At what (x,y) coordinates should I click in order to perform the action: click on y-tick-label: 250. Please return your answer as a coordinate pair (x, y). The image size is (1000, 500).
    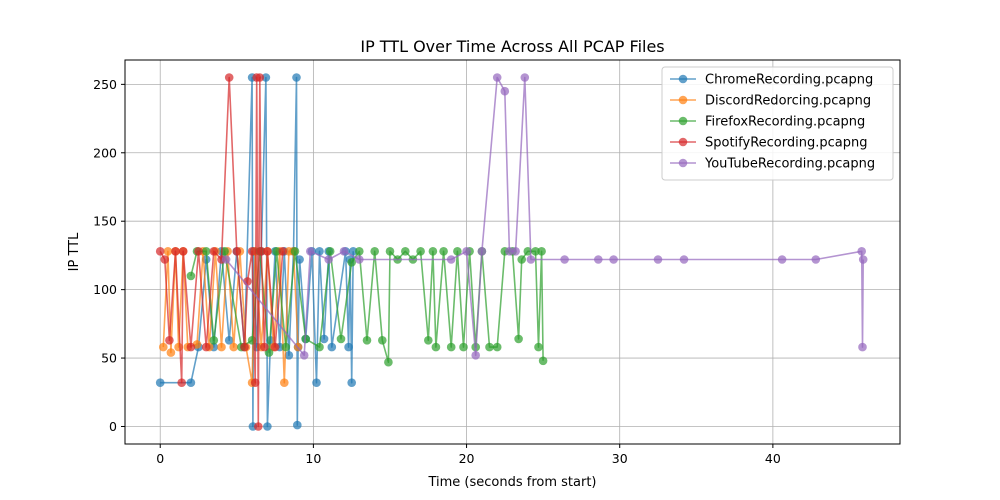
    Looking at the image, I should click on (105, 84).